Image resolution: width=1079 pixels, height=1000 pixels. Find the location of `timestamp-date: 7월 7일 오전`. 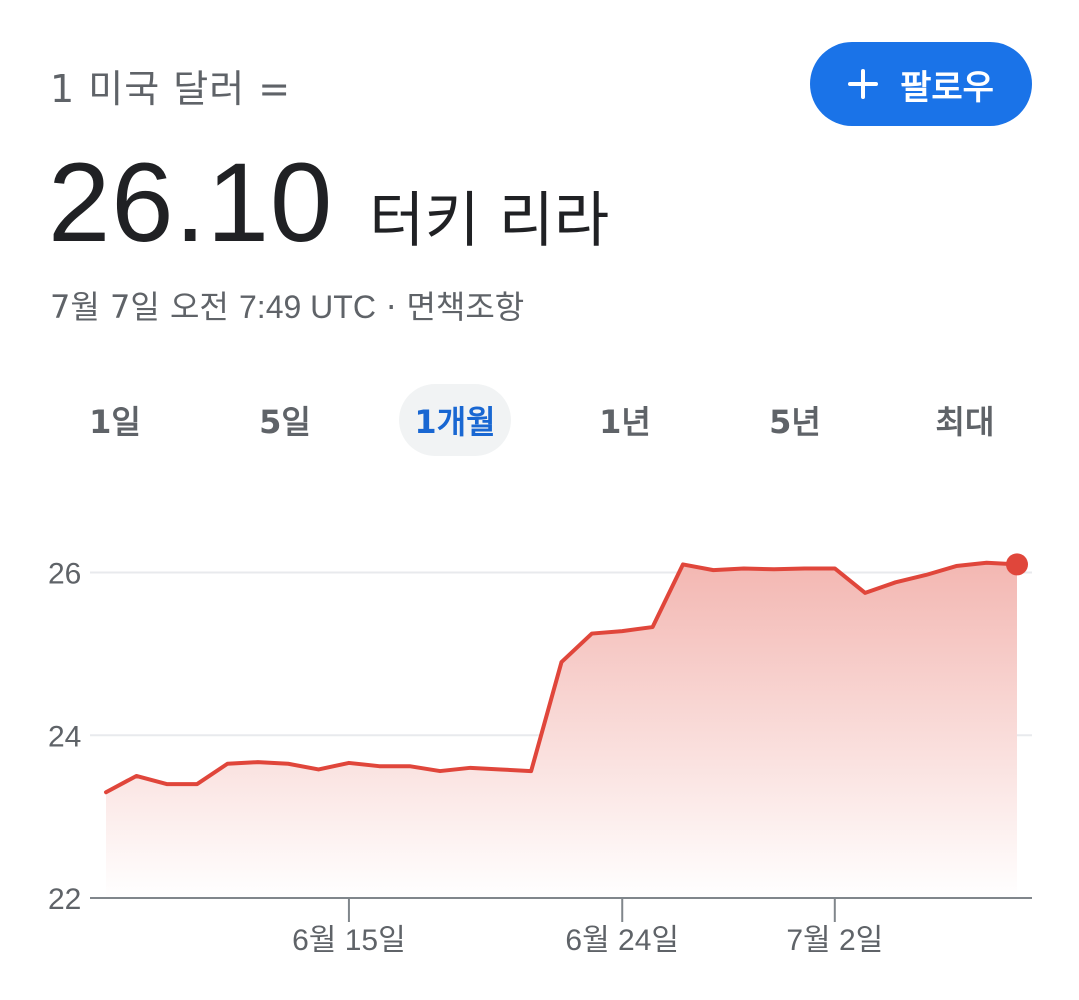

timestamp-date: 7월 7일 오전 is located at coordinates (139, 307).